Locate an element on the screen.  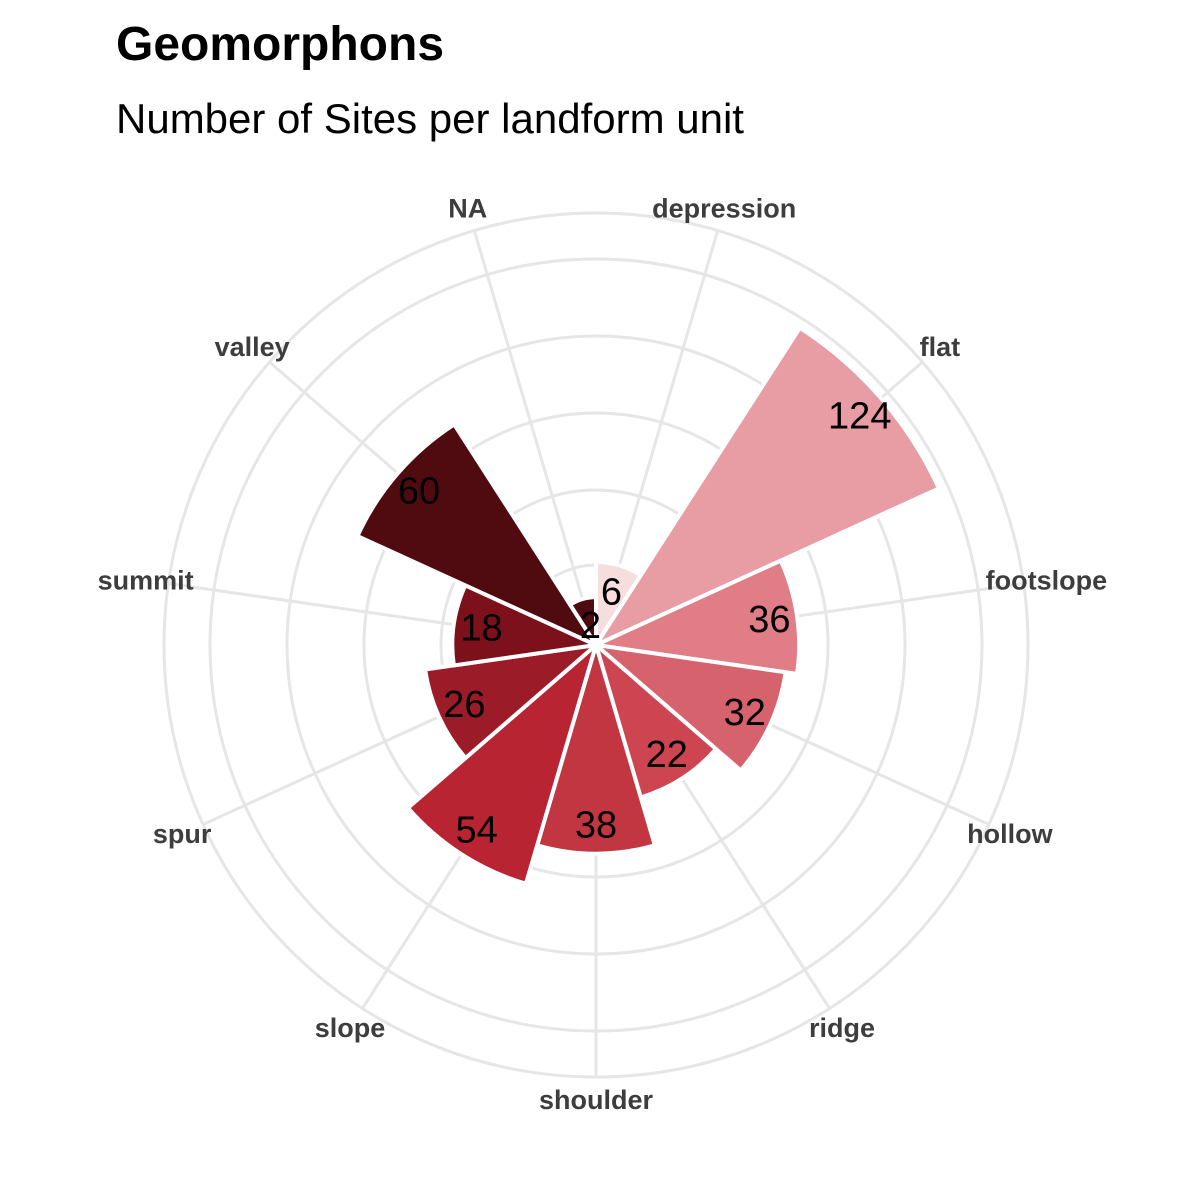
category-label-slope: slope is located at coordinates (350, 1028).